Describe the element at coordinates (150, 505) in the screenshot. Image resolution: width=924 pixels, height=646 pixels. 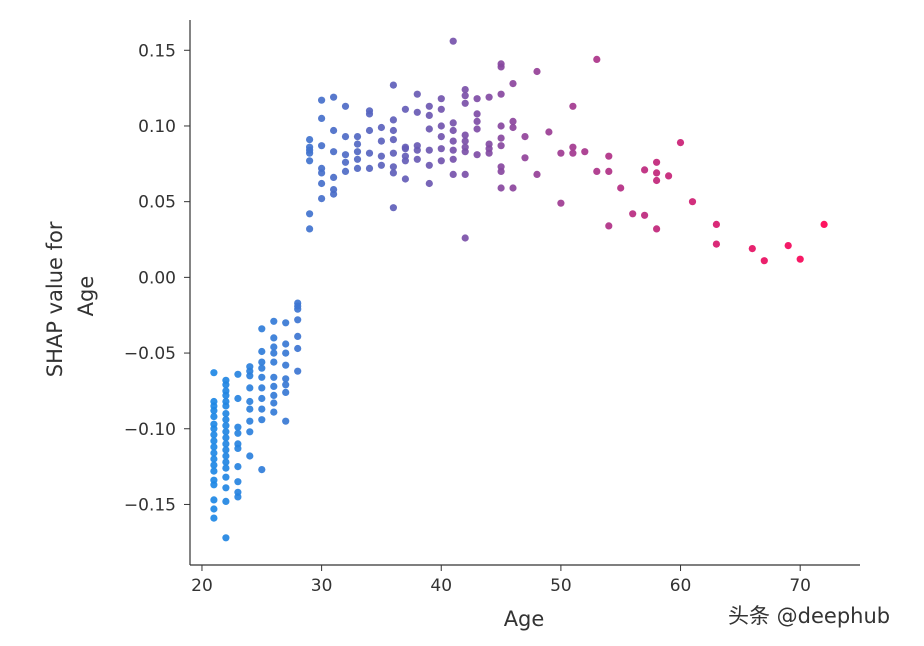
I see `y-tick-label: −0.15` at that location.